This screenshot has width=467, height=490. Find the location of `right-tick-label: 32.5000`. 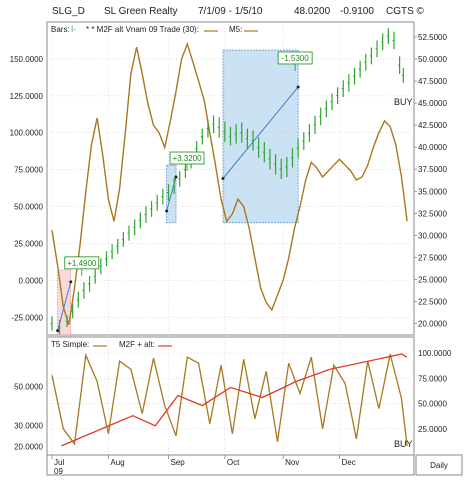

right-tick-label: 32.5000 is located at coordinates (432, 213).